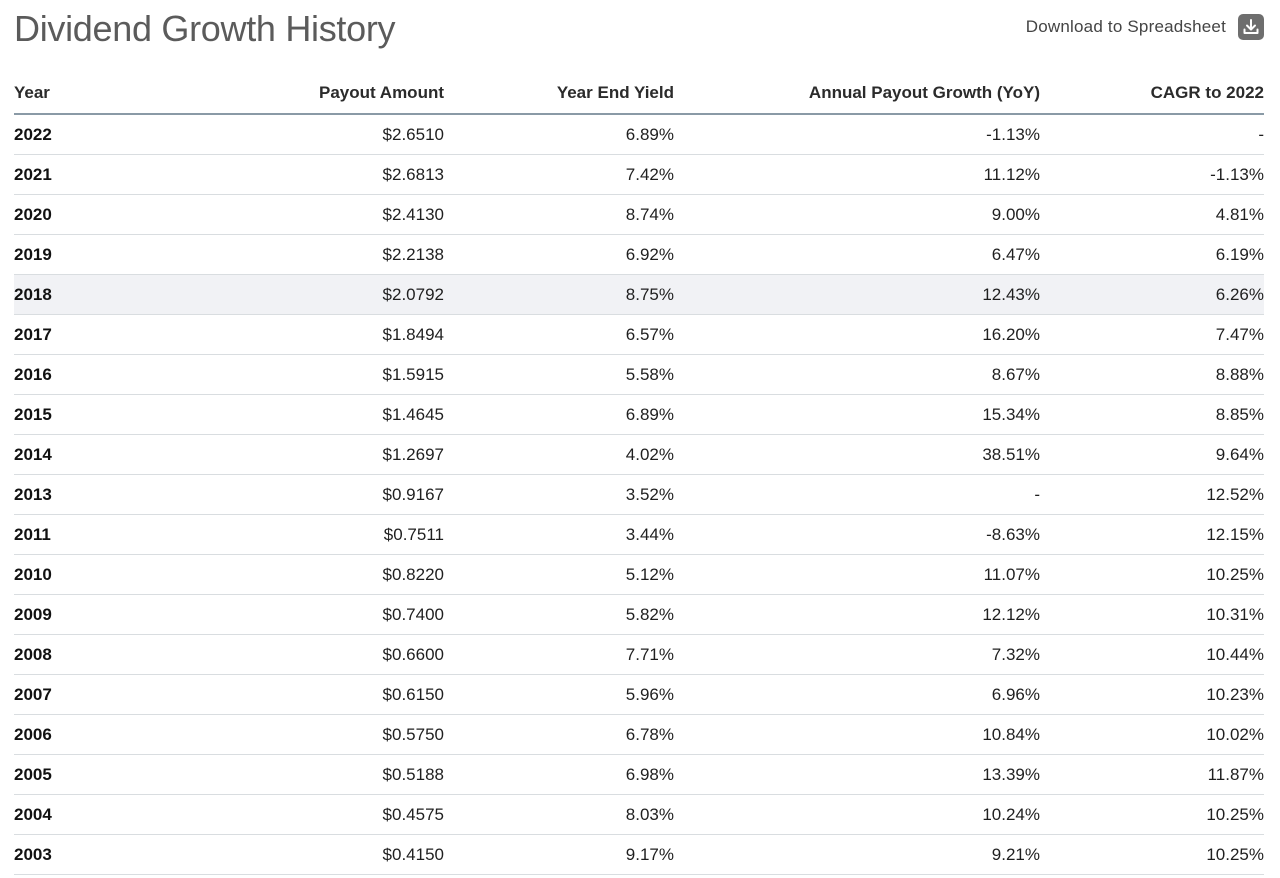  Describe the element at coordinates (639, 454) in the screenshot. I see `table-row: 2014 $1.2697 4.02% 38.51% 9.64%` at that location.